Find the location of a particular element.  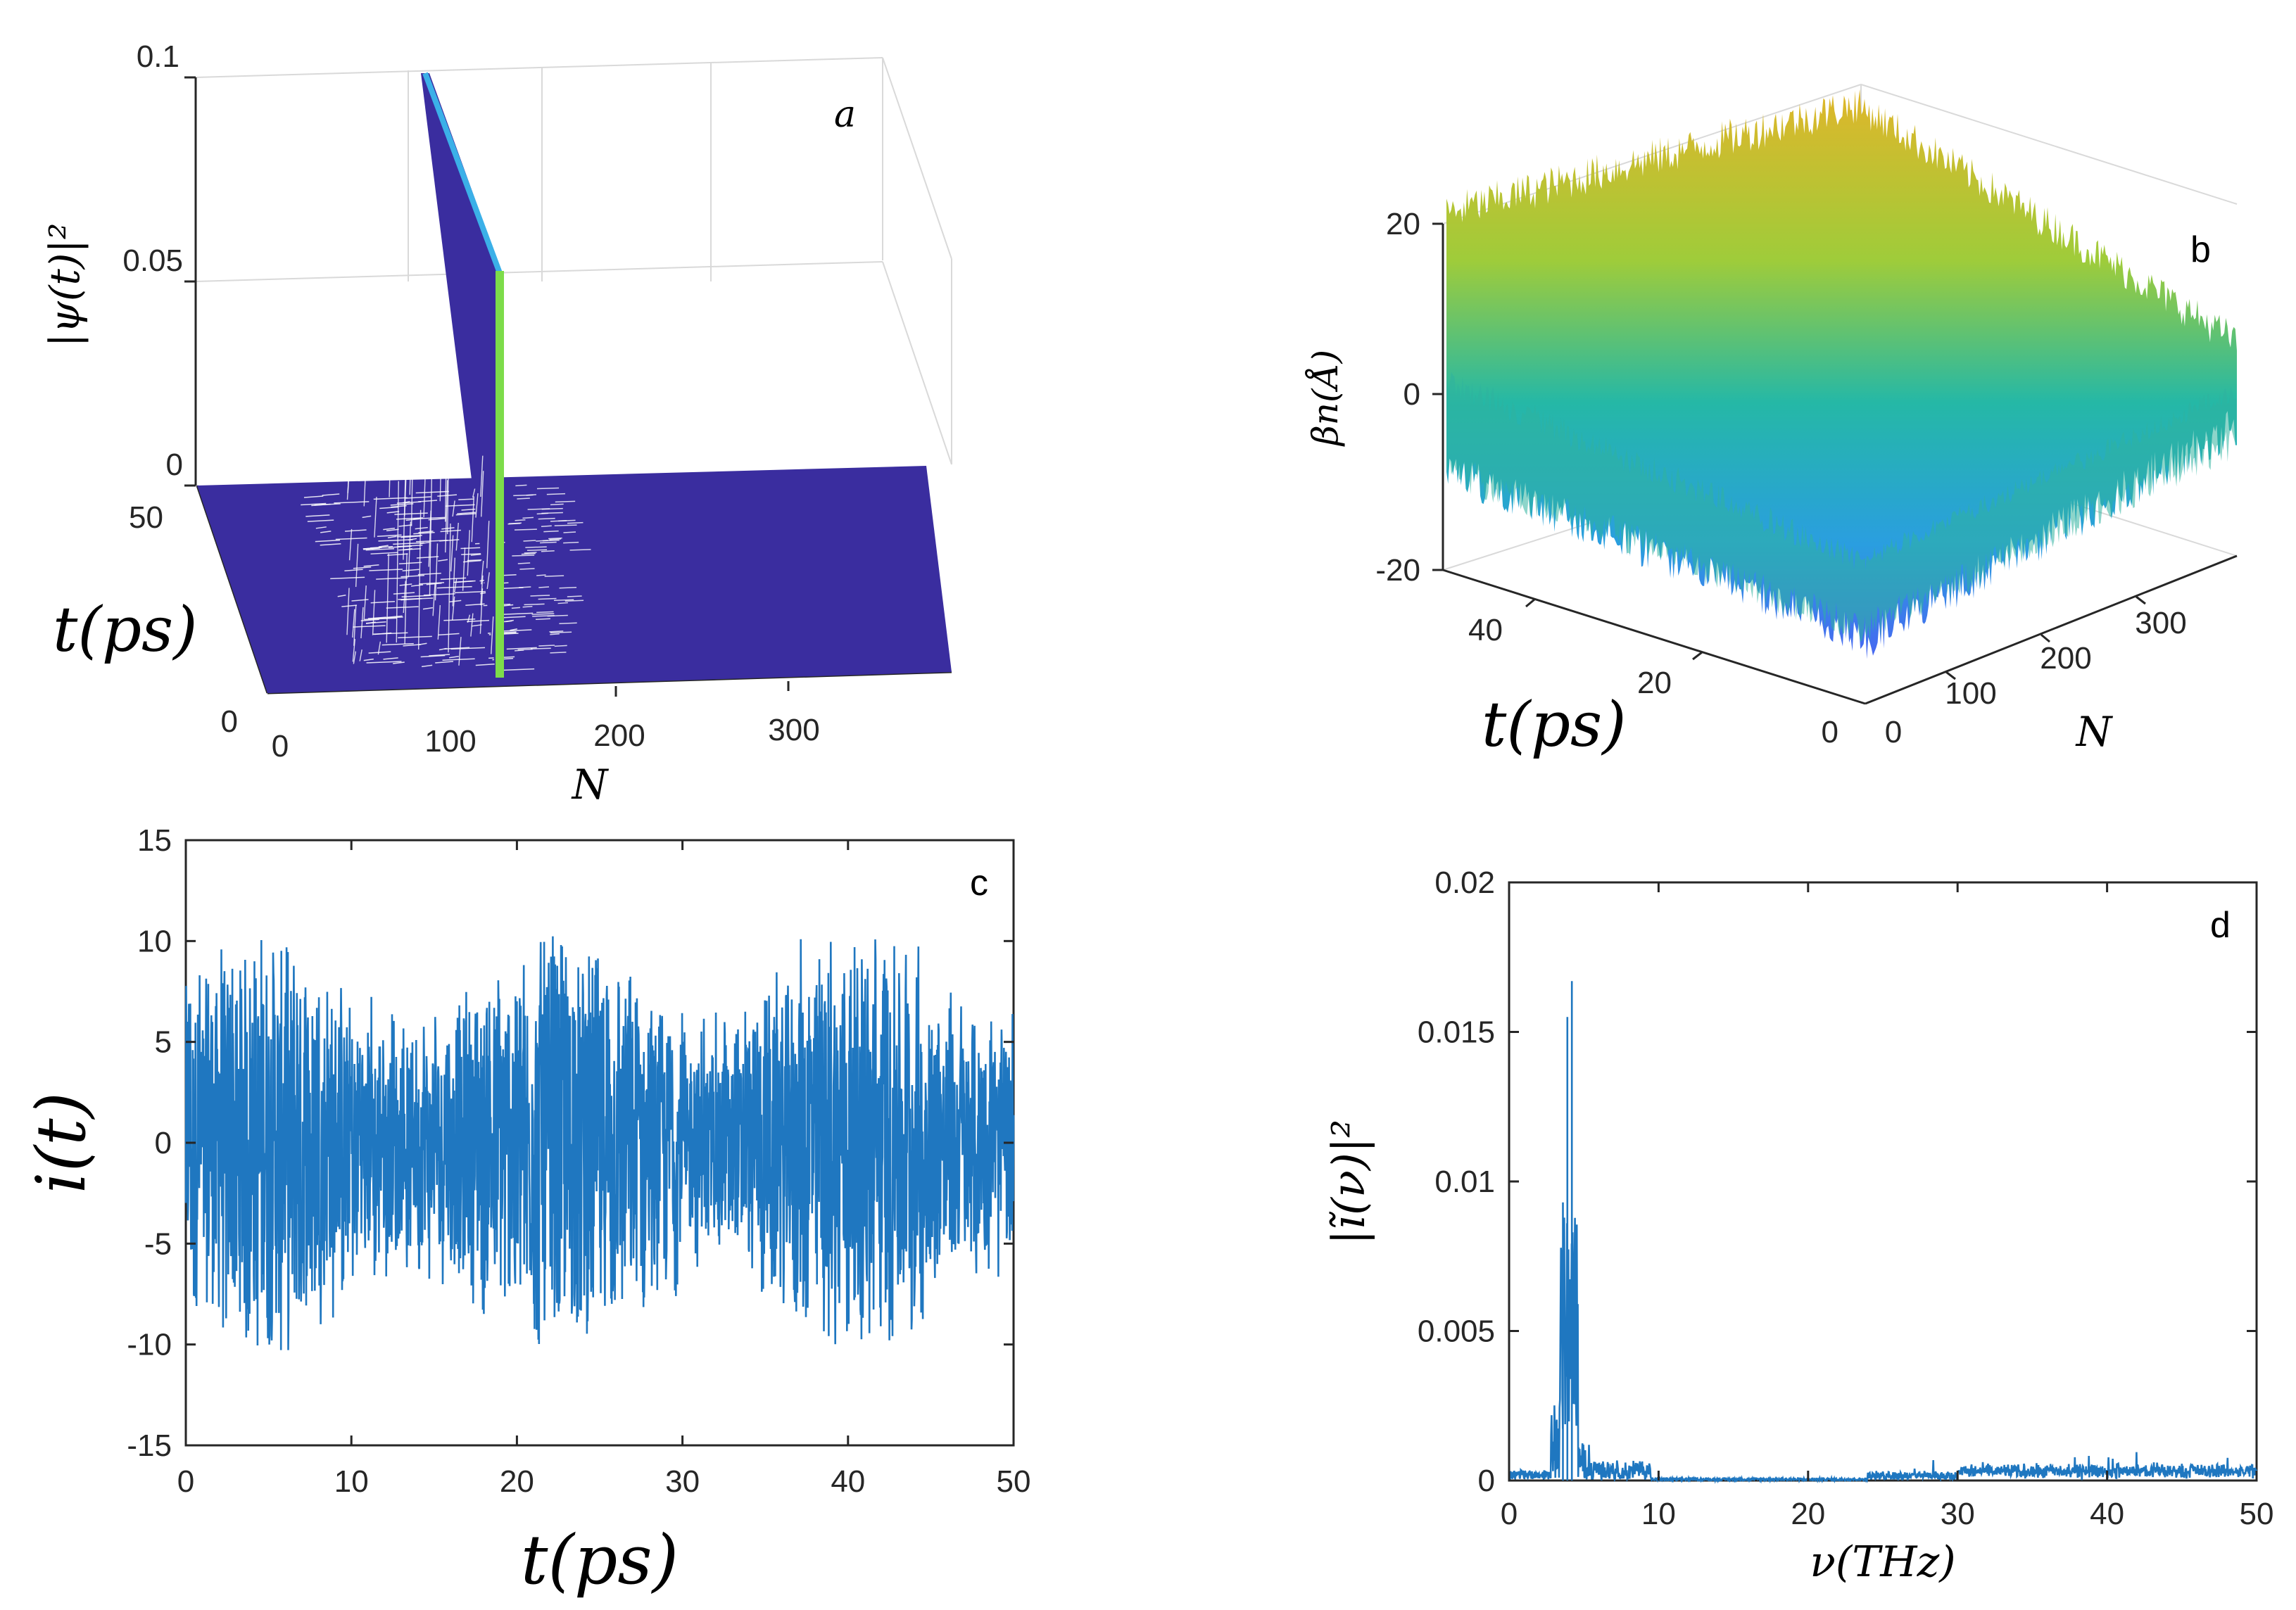

panel-d-series-line is located at coordinates (1883, 1232).